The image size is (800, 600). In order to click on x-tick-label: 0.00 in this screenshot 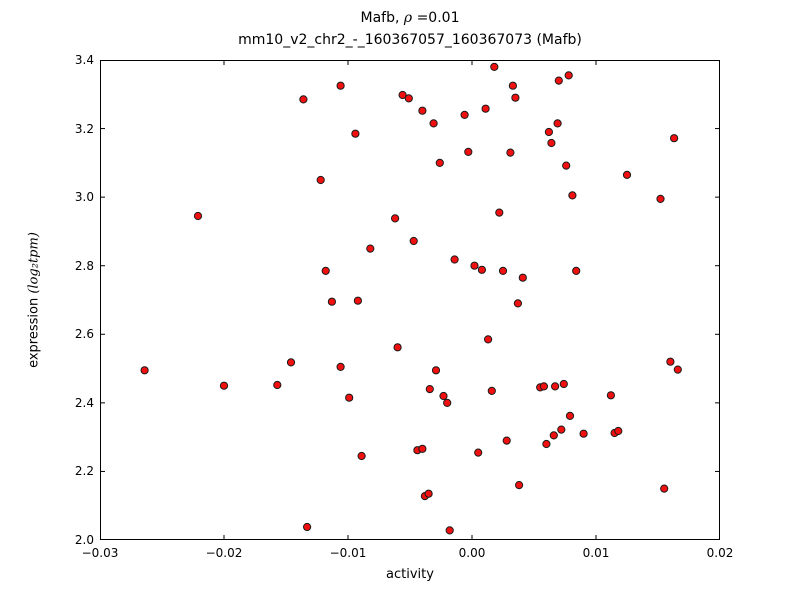, I will do `click(472, 553)`.